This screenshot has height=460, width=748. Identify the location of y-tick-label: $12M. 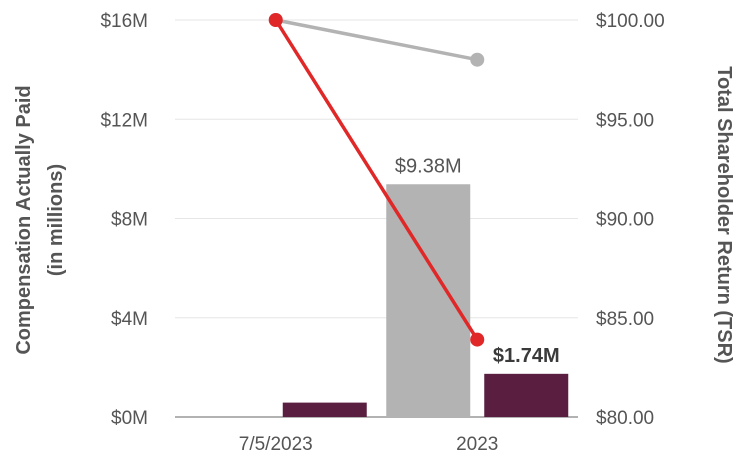
(124, 120).